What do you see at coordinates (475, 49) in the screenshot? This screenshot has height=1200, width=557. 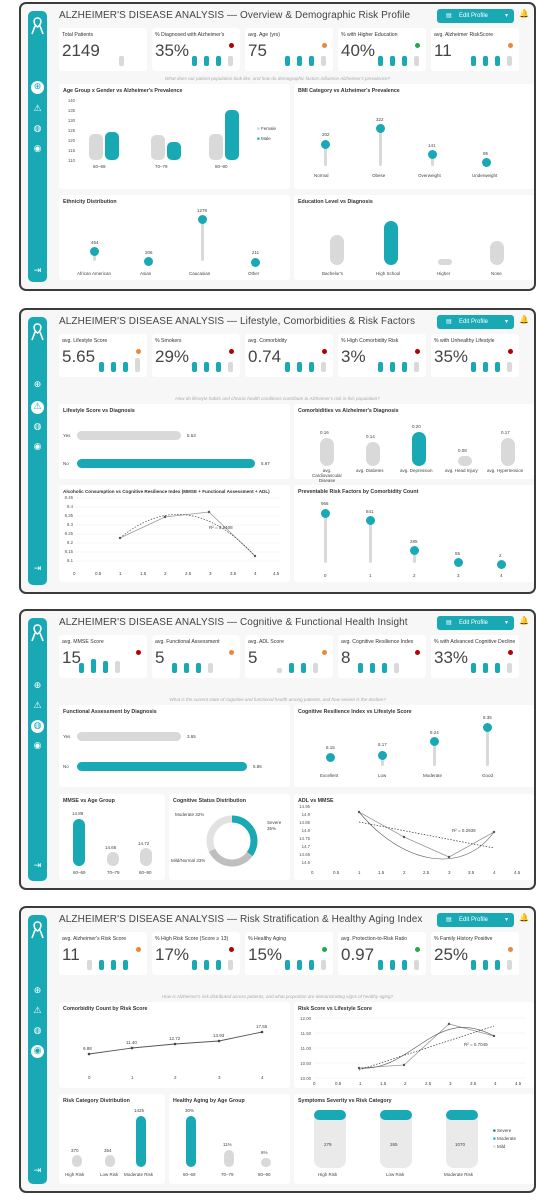 I see `kpi-card: avg. Alzheimer RiskScore 11` at bounding box center [475, 49].